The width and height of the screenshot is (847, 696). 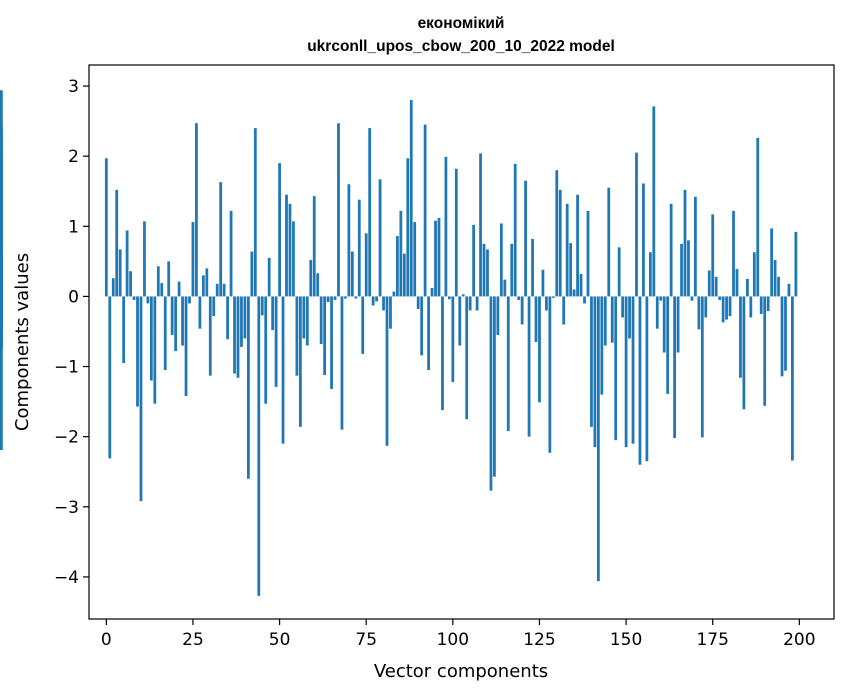 What do you see at coordinates (106, 640) in the screenshot?
I see `x-tick-label: 0` at bounding box center [106, 640].